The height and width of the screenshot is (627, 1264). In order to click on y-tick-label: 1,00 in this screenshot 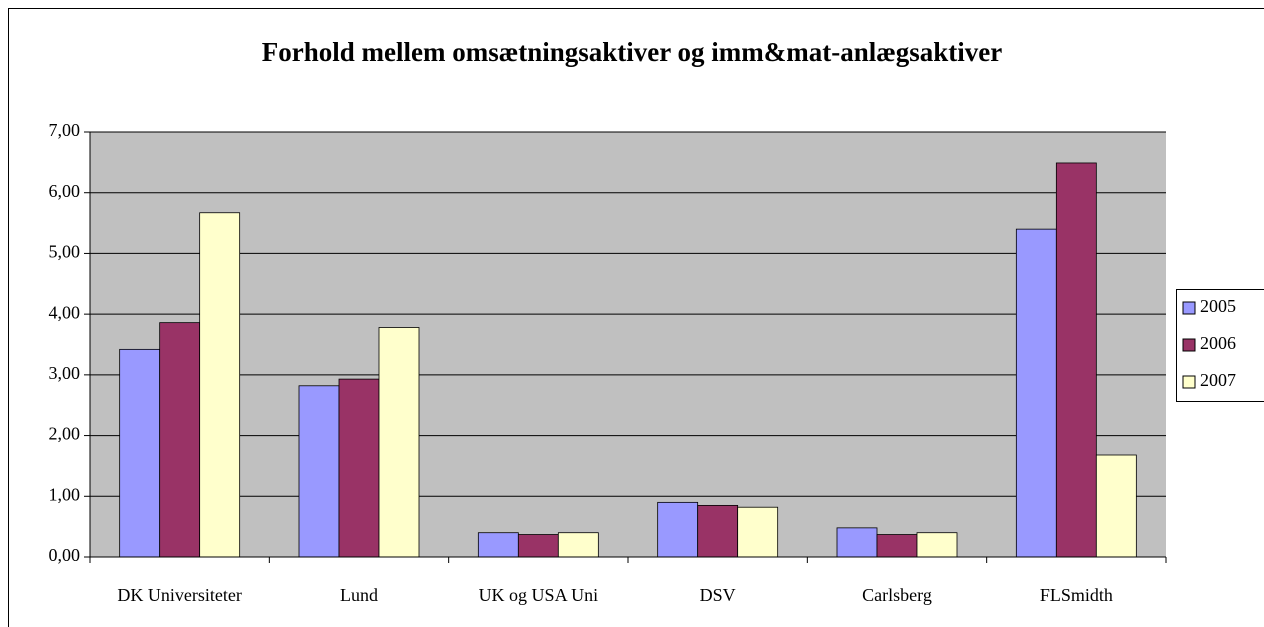, I will do `click(65, 494)`.